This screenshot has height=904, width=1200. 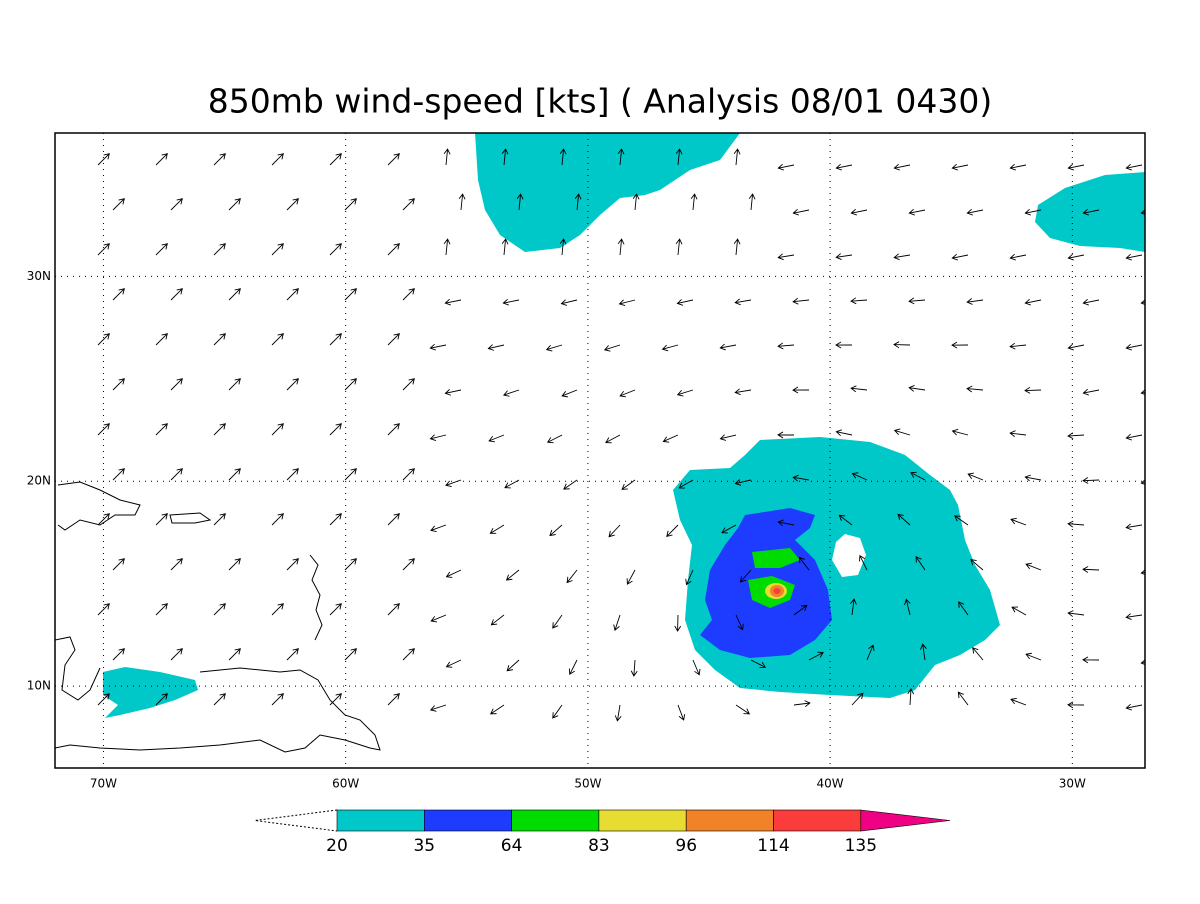 I want to click on colorbar-box, so click(x=817, y=820).